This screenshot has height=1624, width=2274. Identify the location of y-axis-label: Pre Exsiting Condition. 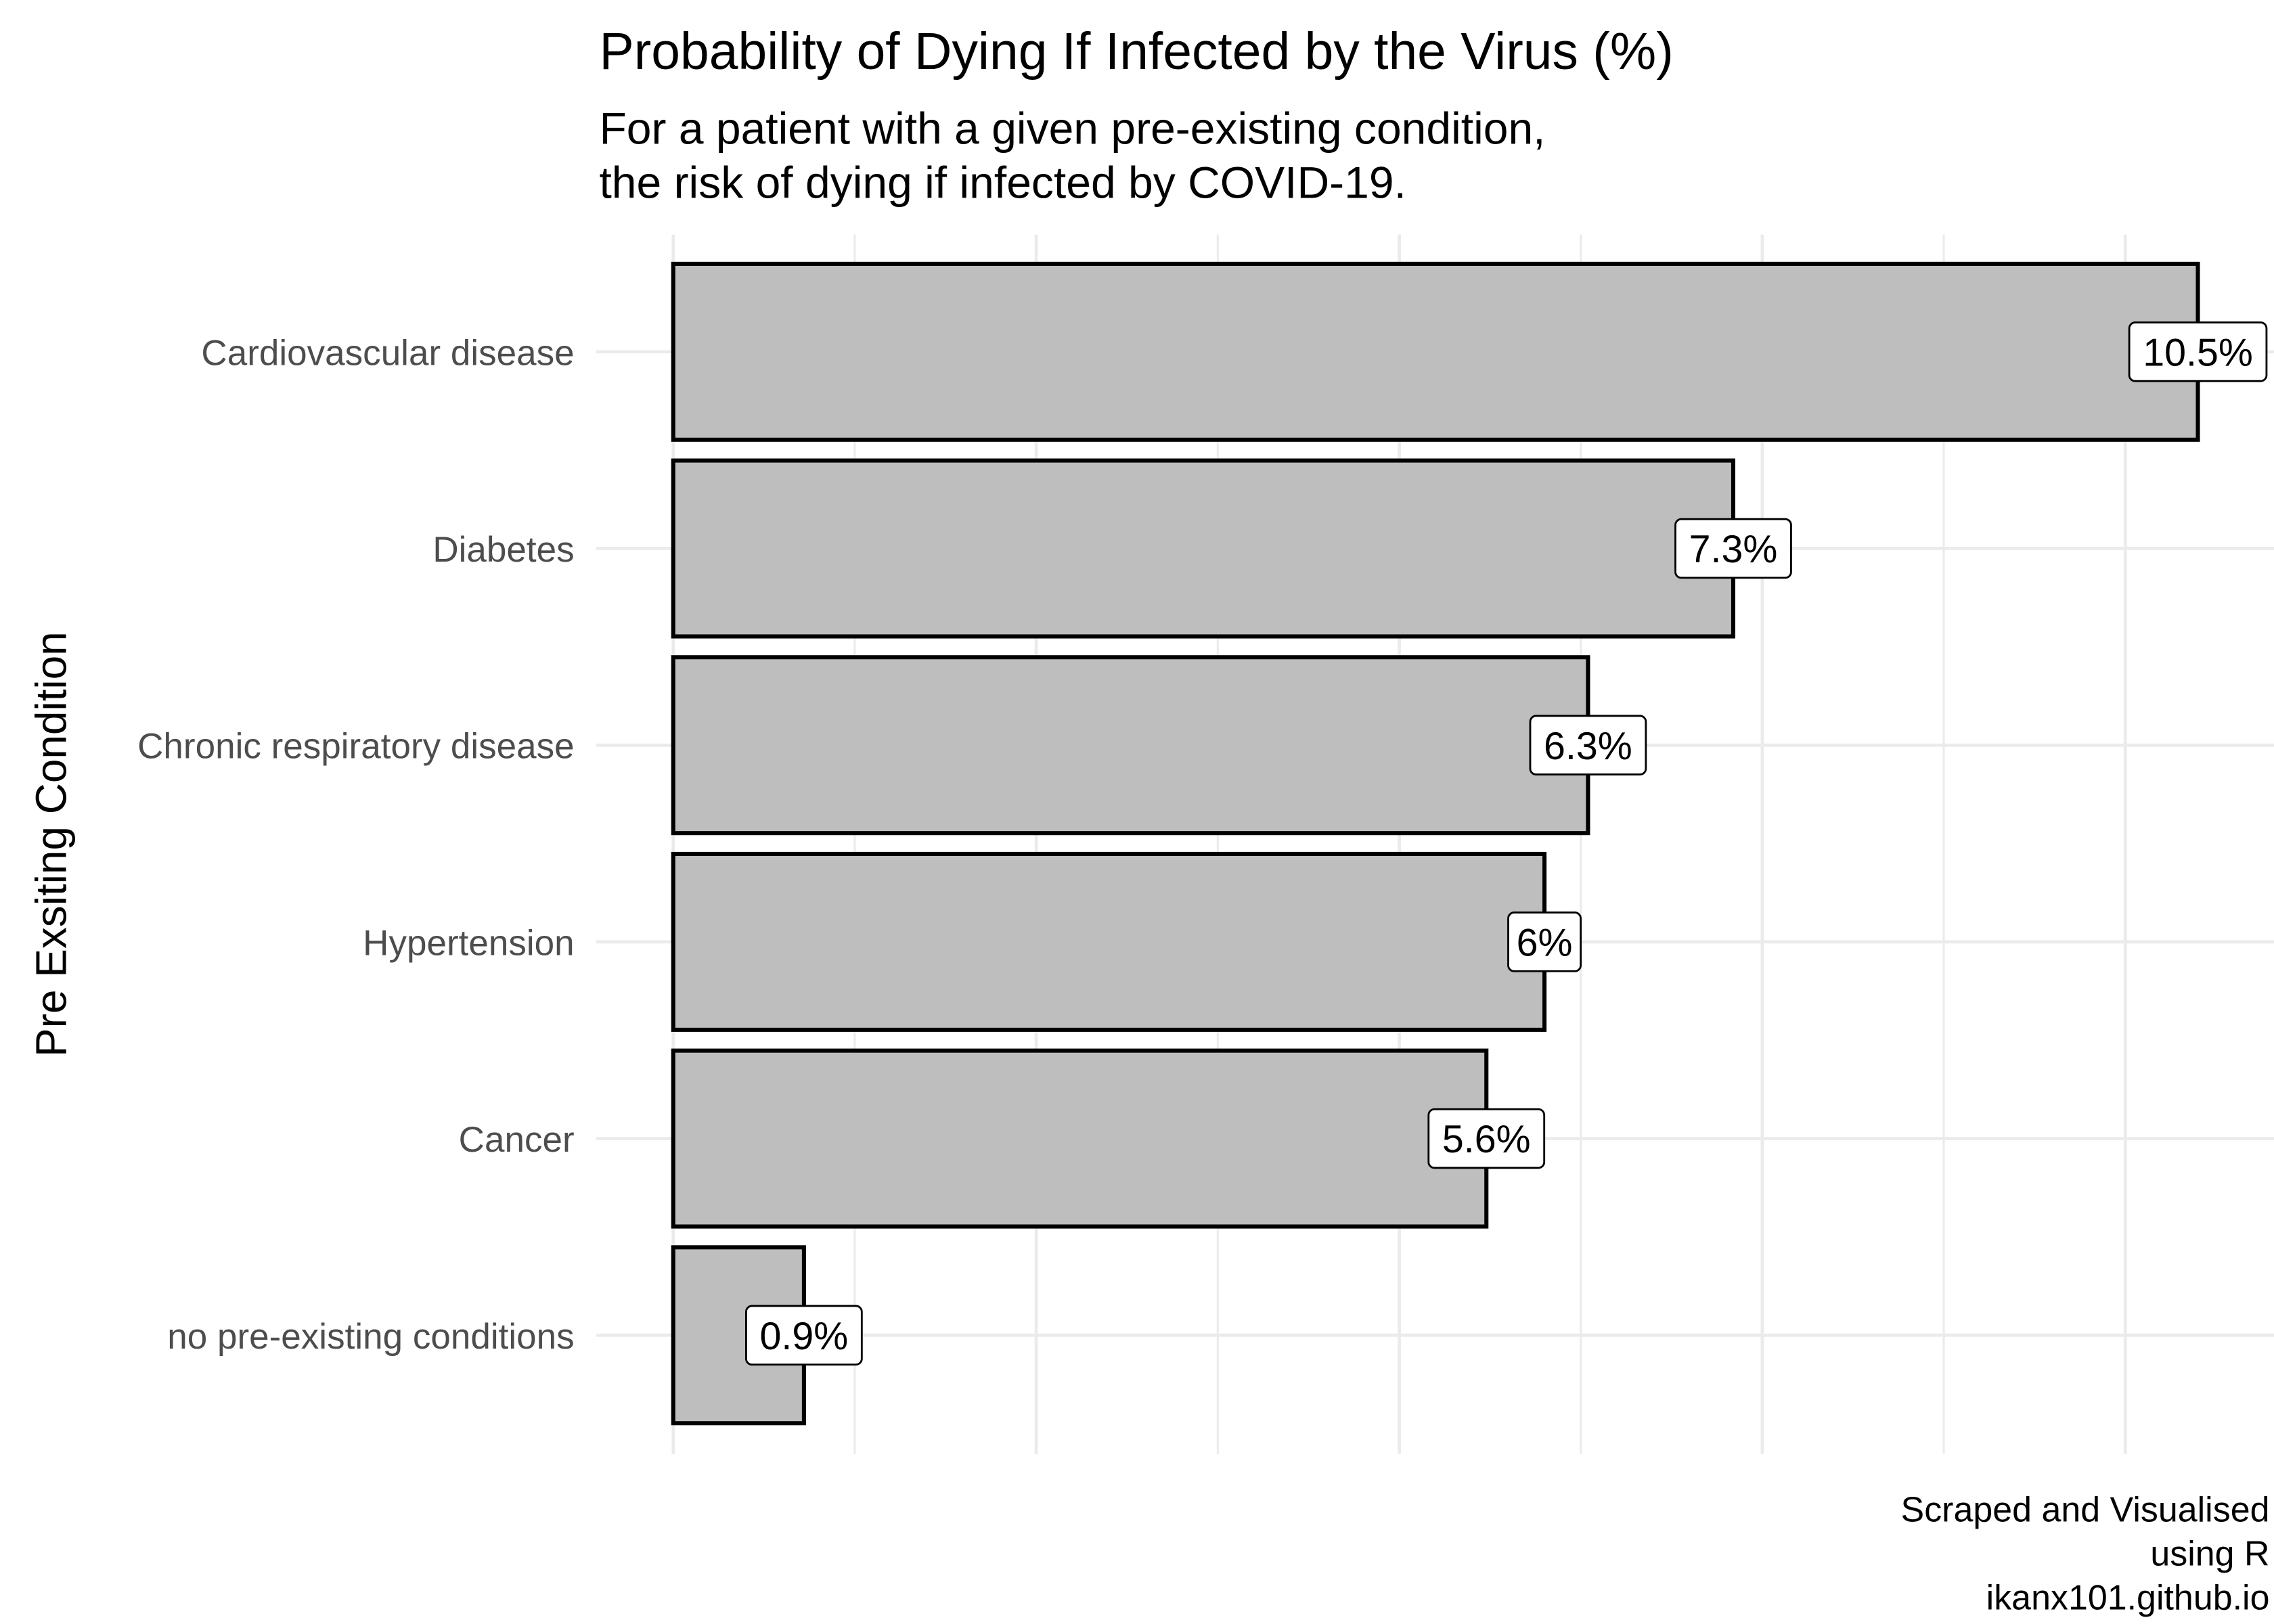
(50, 844).